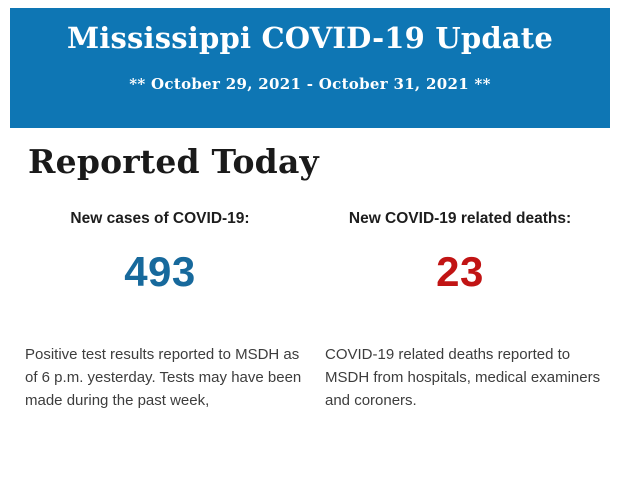 This screenshot has width=620, height=483. Describe the element at coordinates (460, 218) in the screenshot. I see `new-deaths-label: New COVID-19 related deaths:` at that location.